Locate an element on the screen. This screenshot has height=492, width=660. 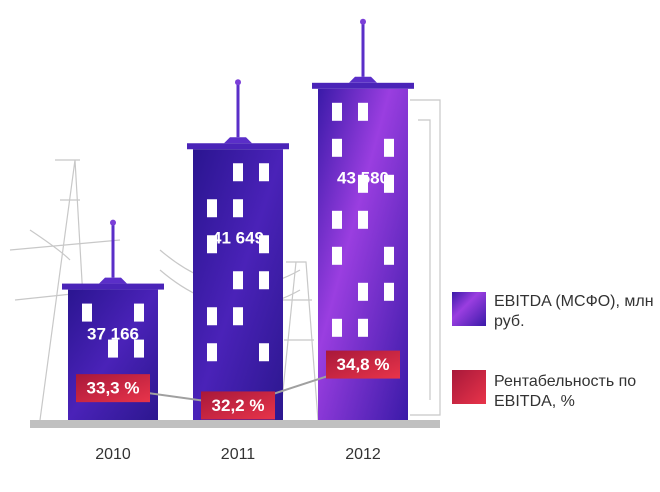
ground is located at coordinates (235, 424).